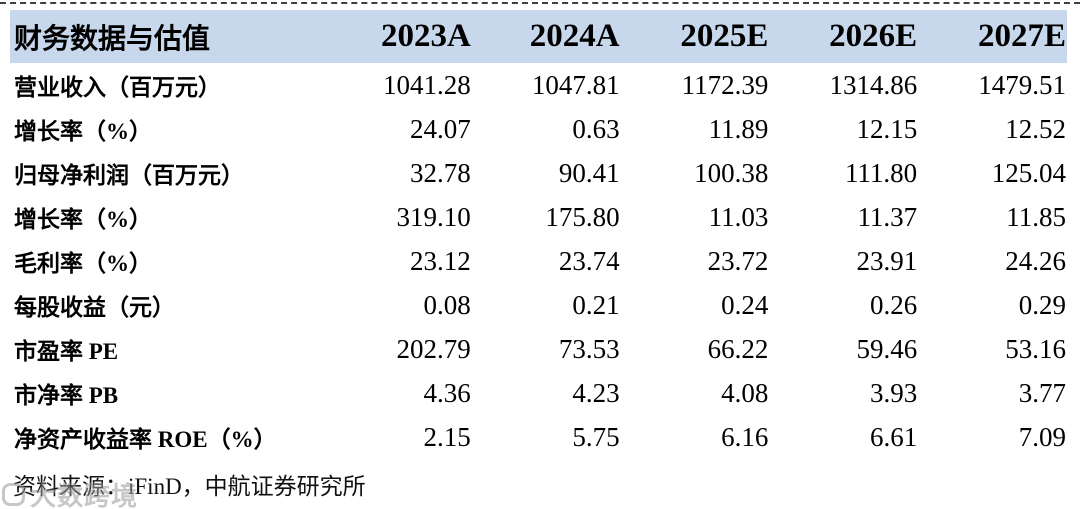  I want to click on cell-value: 0.26, so click(893, 304).